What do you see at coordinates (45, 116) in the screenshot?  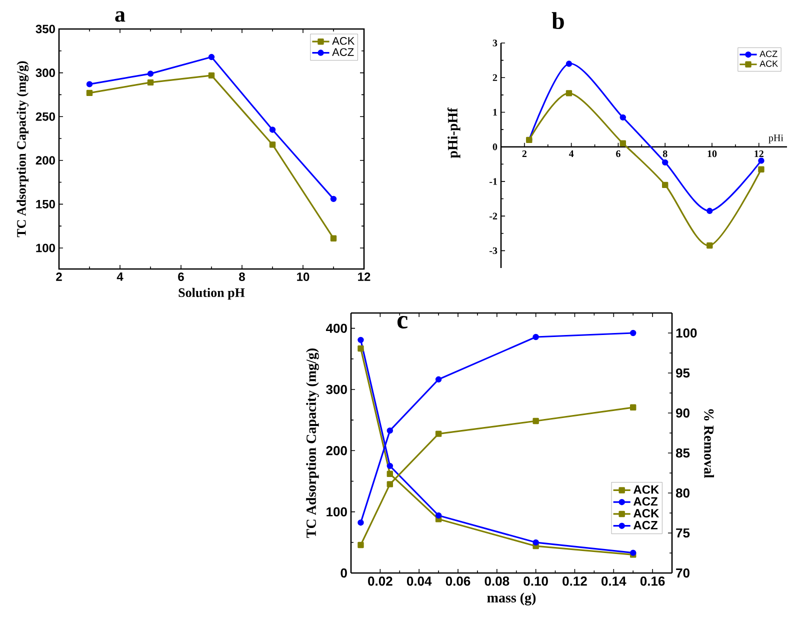 I see `y-tick-label: 250` at bounding box center [45, 116].